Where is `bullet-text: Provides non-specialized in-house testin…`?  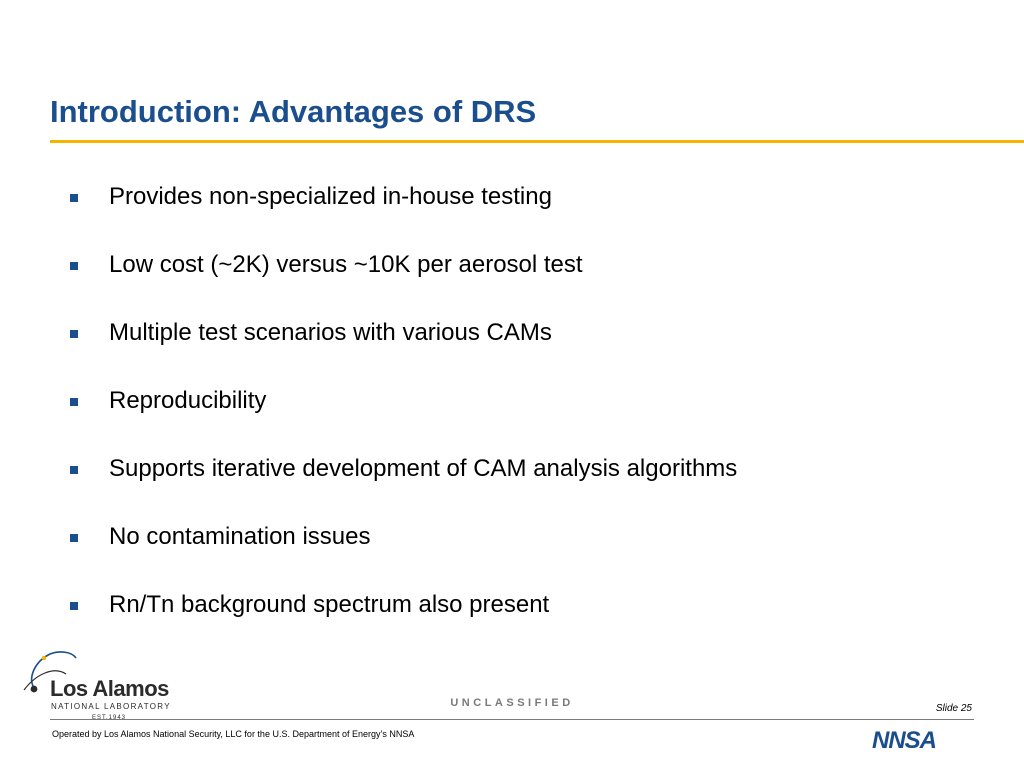 bullet-text: Provides non-specialized in-house testin… is located at coordinates (330, 196).